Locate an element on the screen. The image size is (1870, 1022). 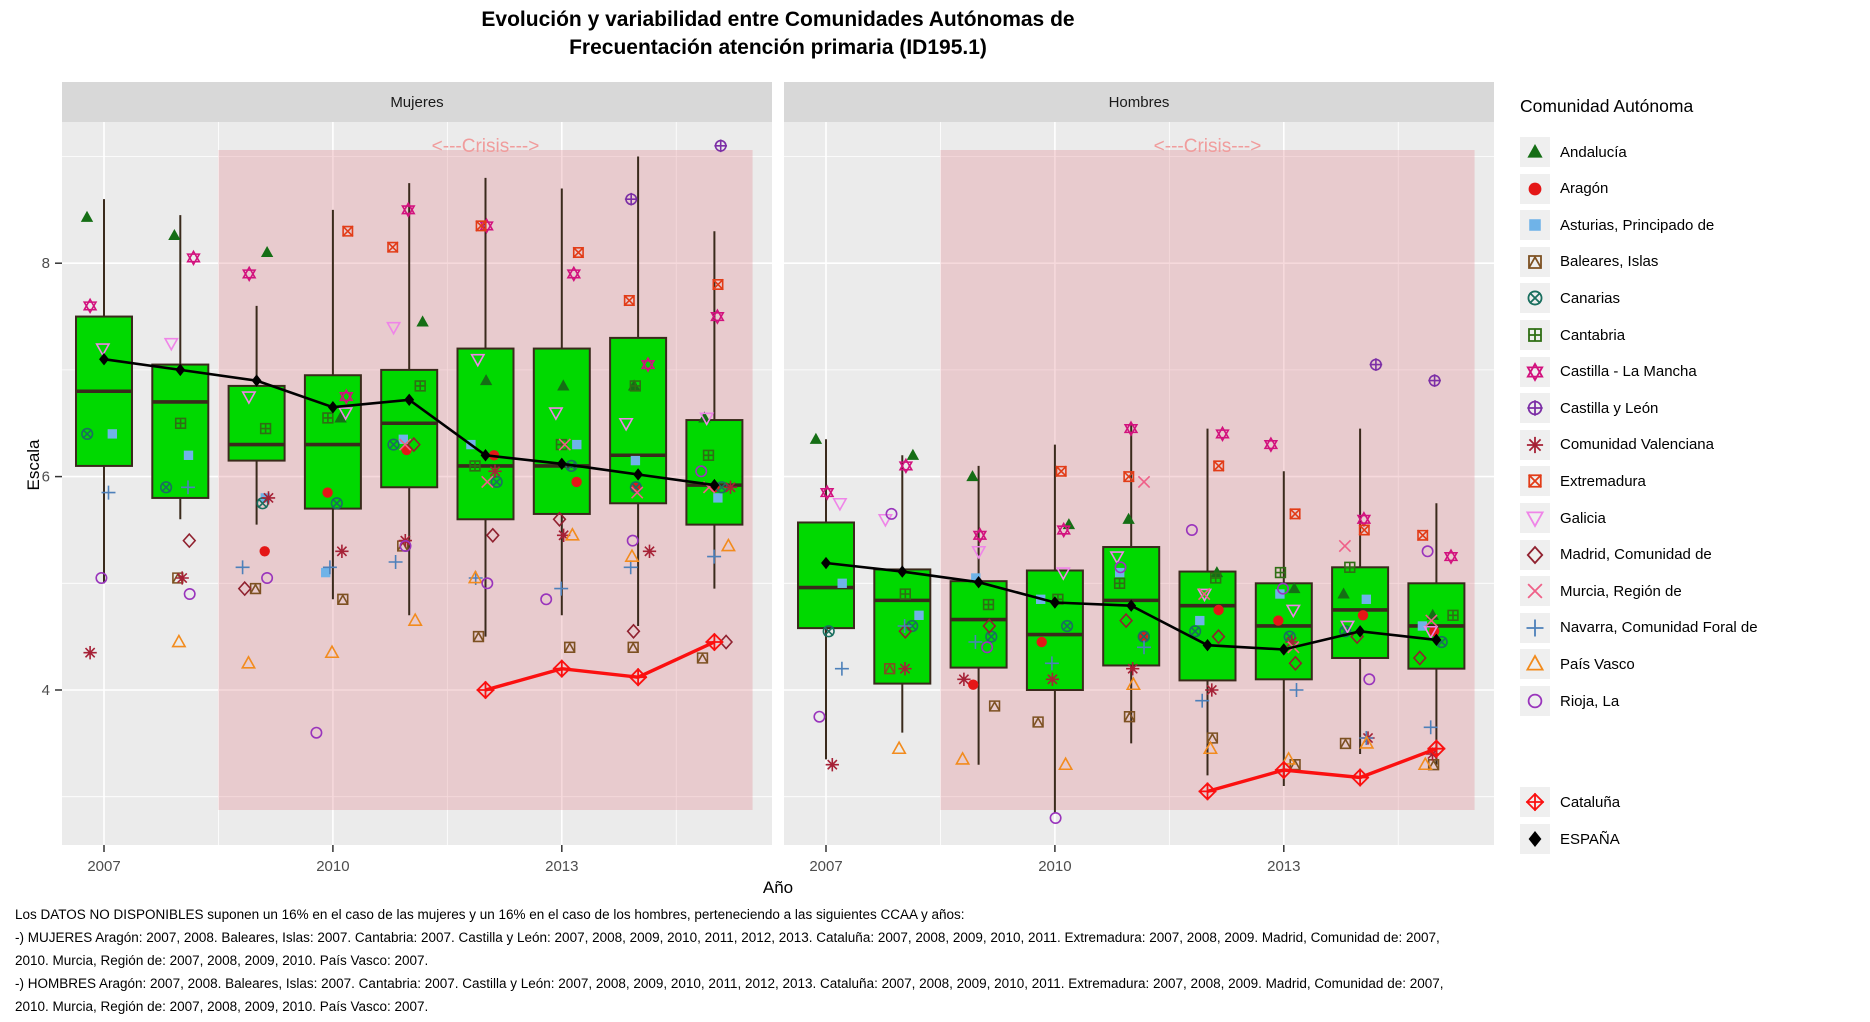
cataluna-marker-icon is located at coordinates (1535, 802).